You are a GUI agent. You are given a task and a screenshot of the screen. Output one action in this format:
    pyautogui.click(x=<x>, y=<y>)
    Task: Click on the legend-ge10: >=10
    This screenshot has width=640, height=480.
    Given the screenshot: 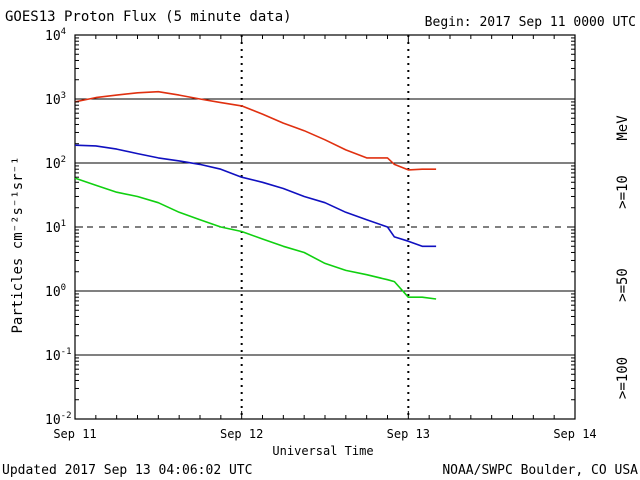 What is the action you would take?
    pyautogui.click(x=623, y=192)
    